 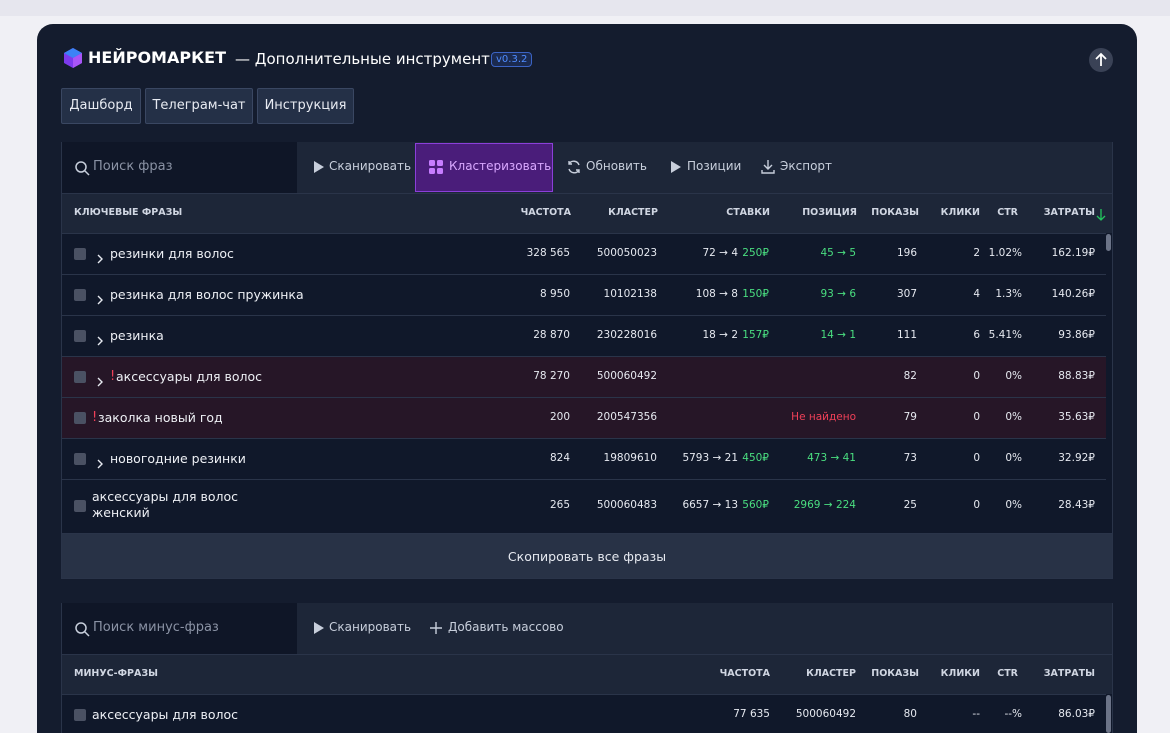 I want to click on scroll-top-button, so click(x=1101, y=60).